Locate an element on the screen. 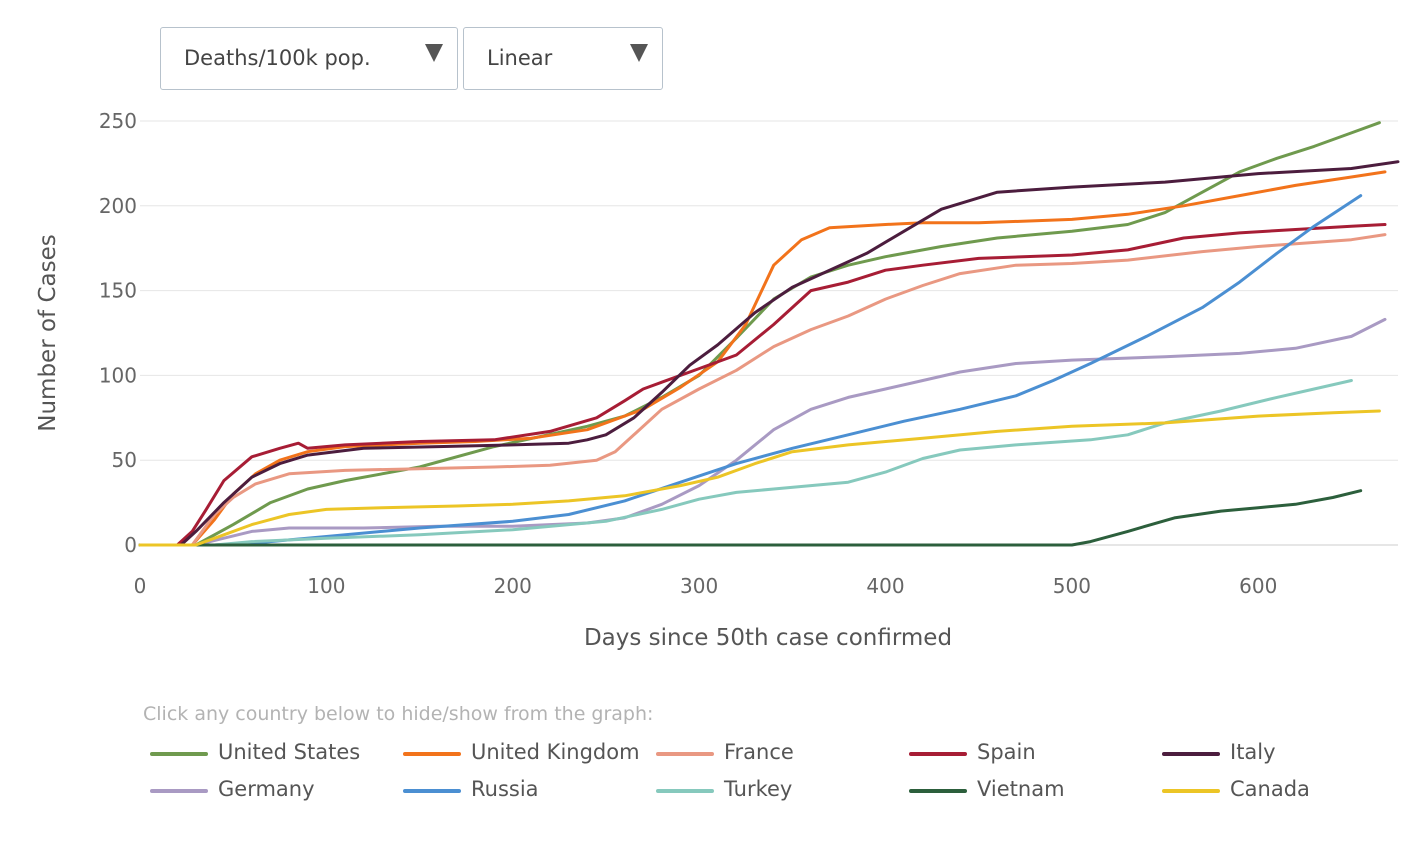 This screenshot has height=858, width=1424. metric-select-value: Deaths/100k pop. is located at coordinates (277, 58).